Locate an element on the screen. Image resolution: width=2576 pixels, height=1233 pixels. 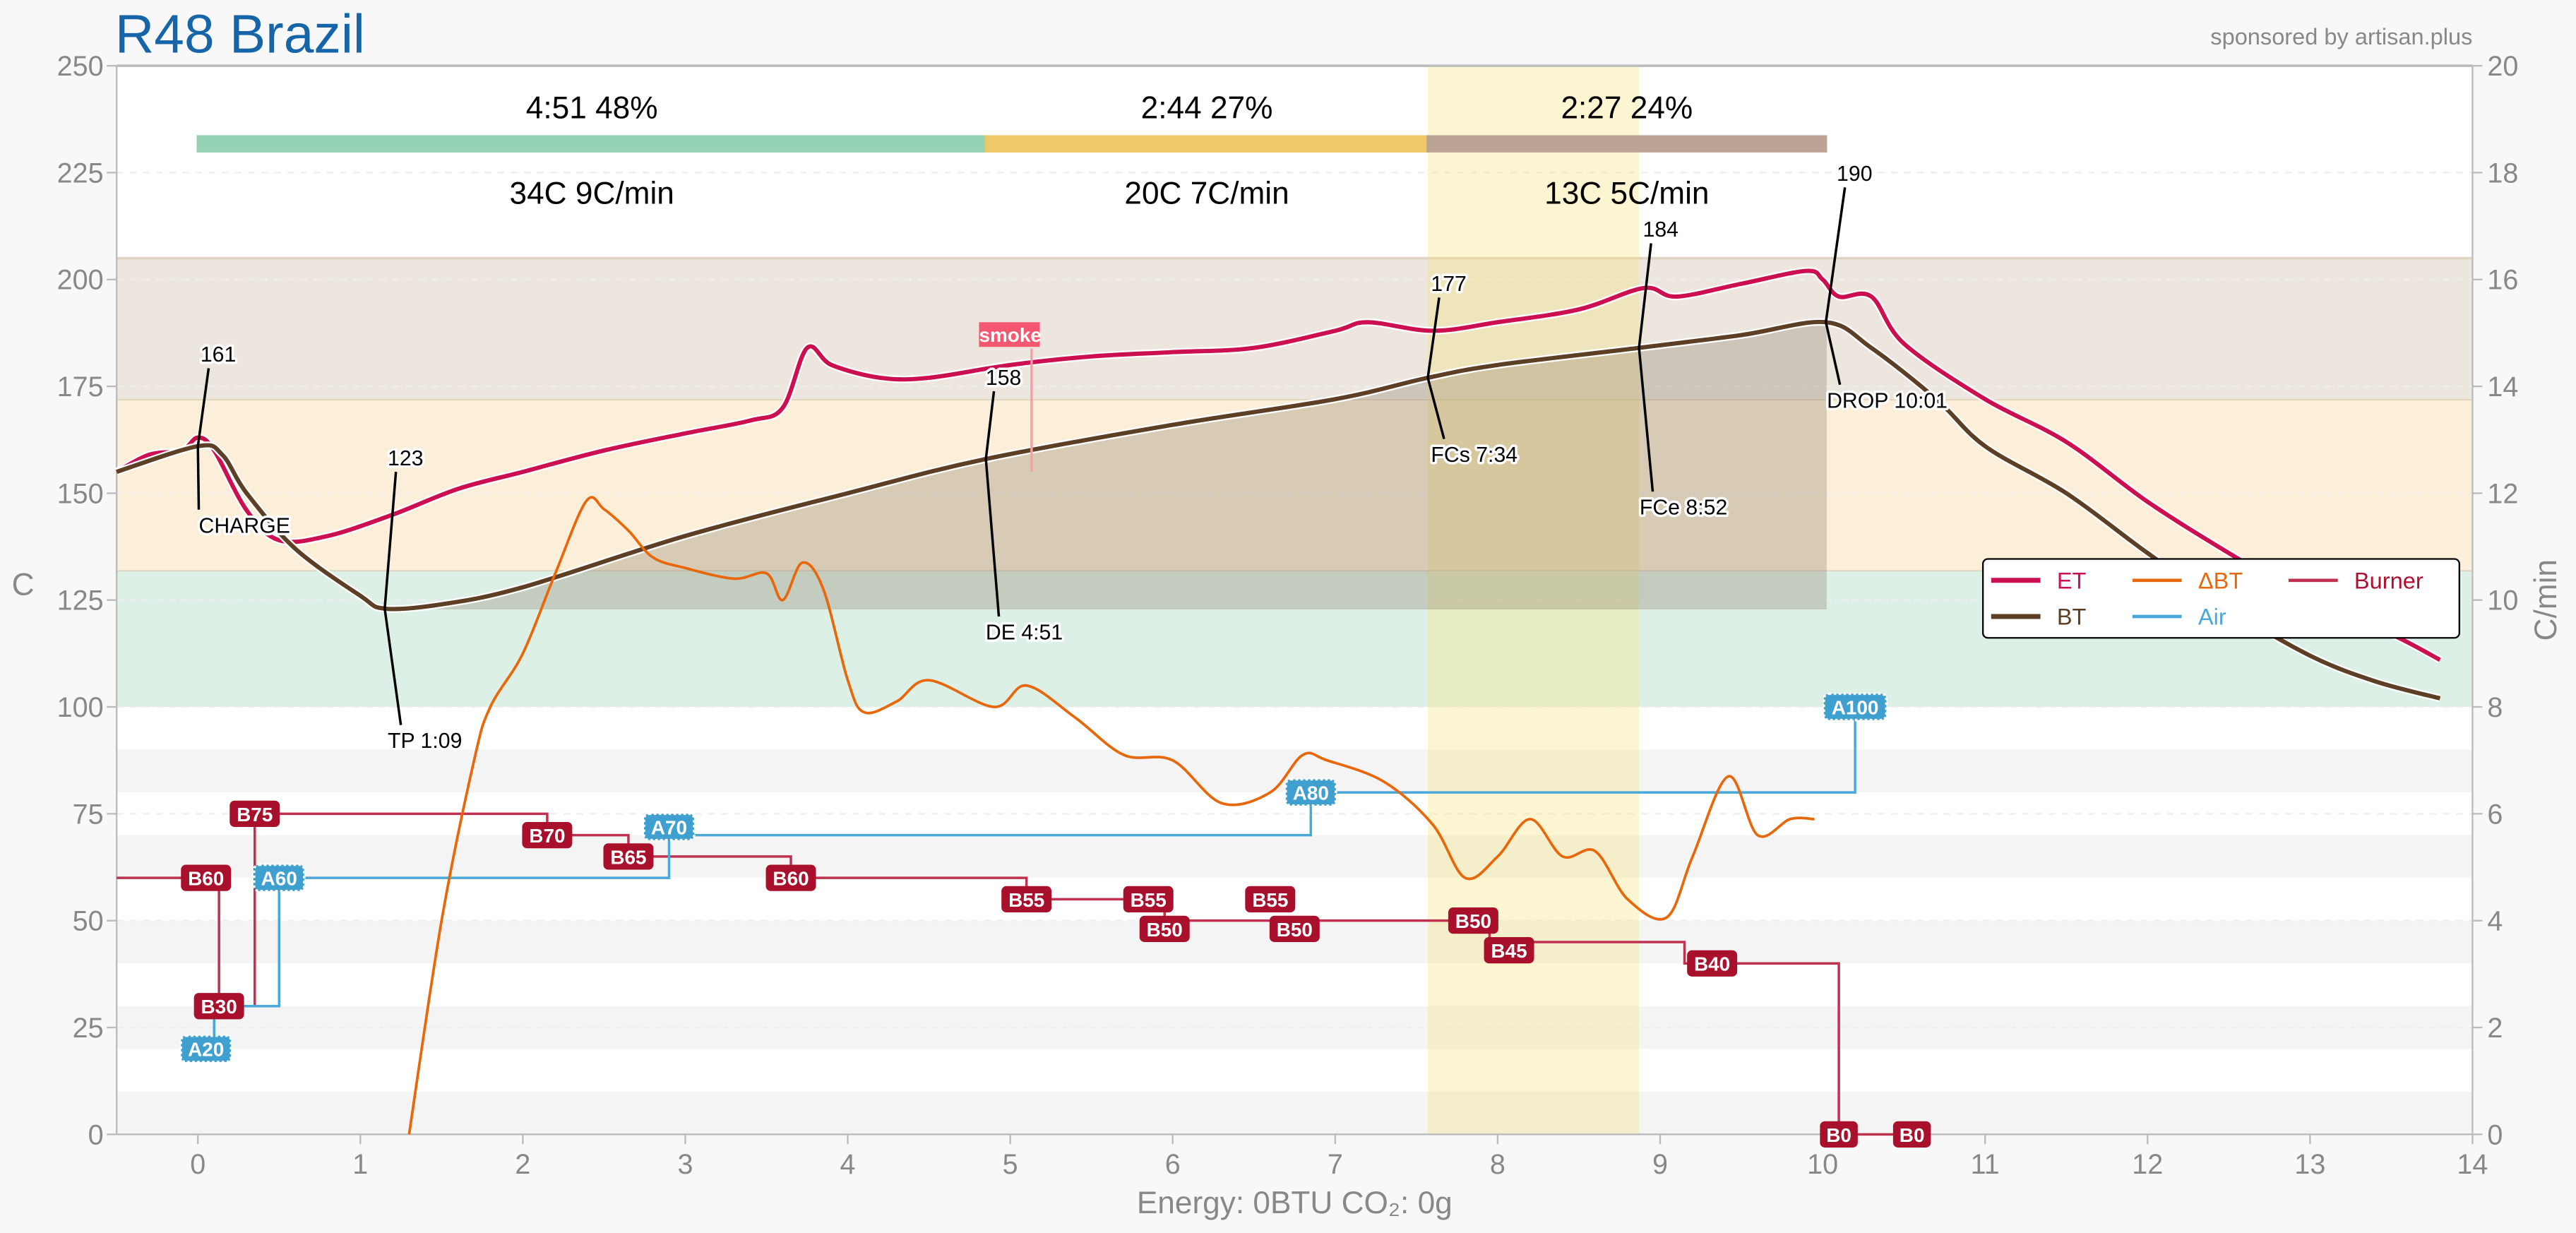
x-tick-label: 1 is located at coordinates (360, 1164).